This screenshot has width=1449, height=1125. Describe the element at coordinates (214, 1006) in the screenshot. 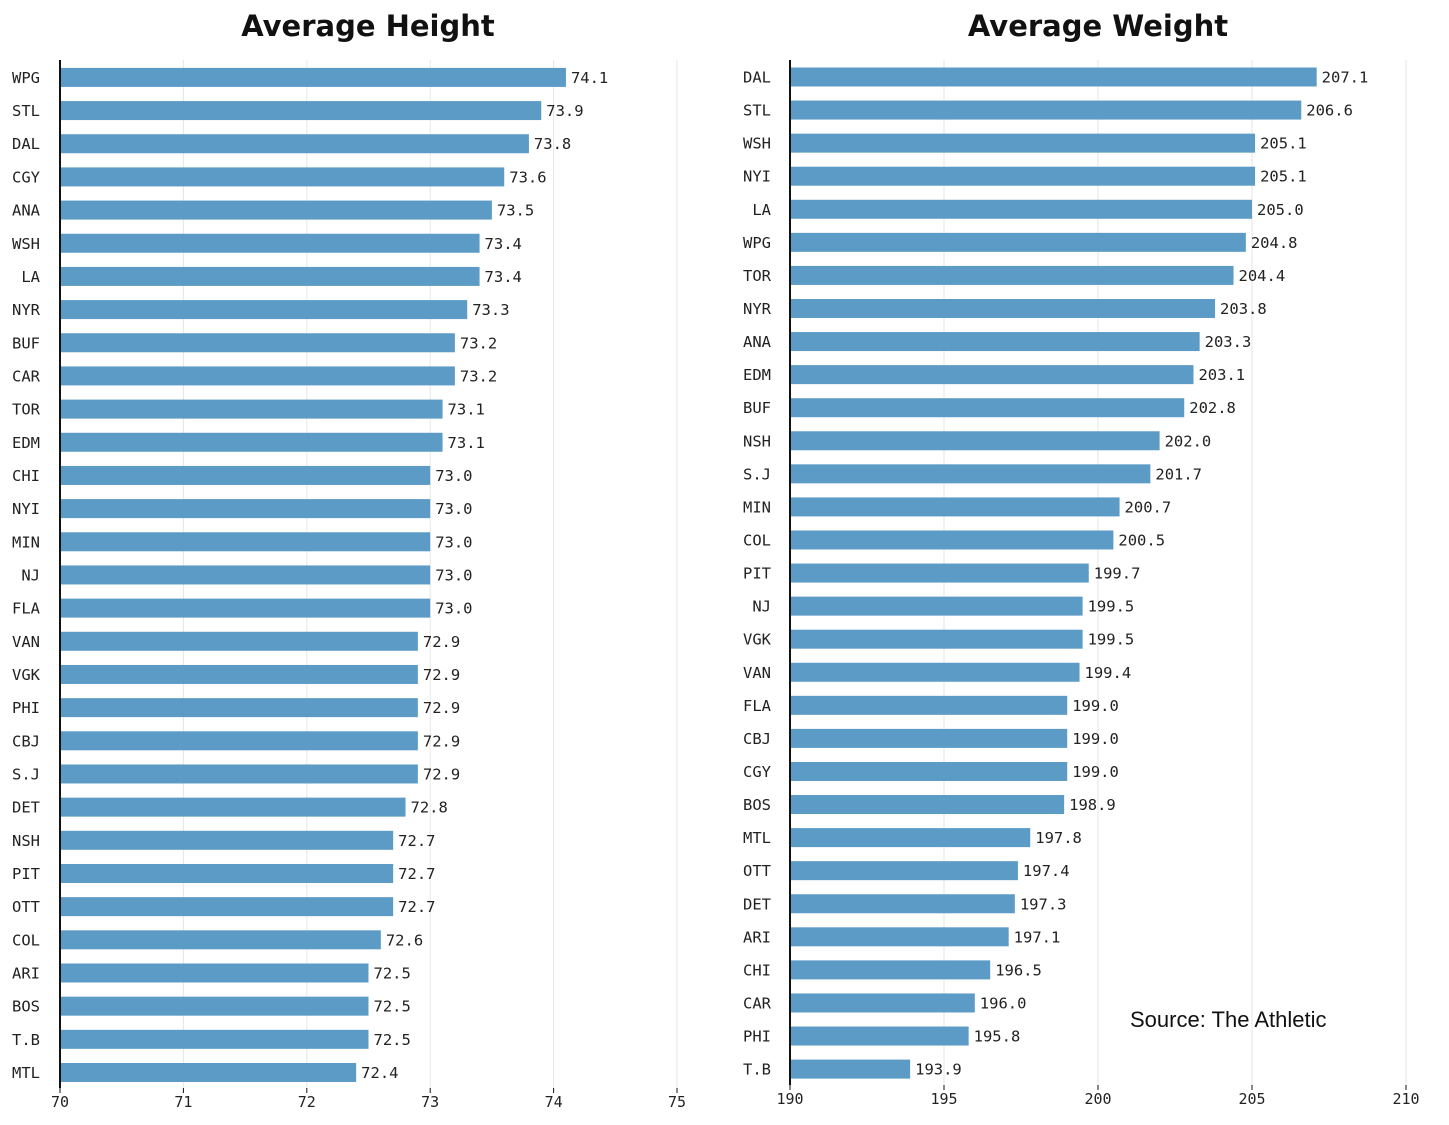

I see `height-bar-BOS` at that location.